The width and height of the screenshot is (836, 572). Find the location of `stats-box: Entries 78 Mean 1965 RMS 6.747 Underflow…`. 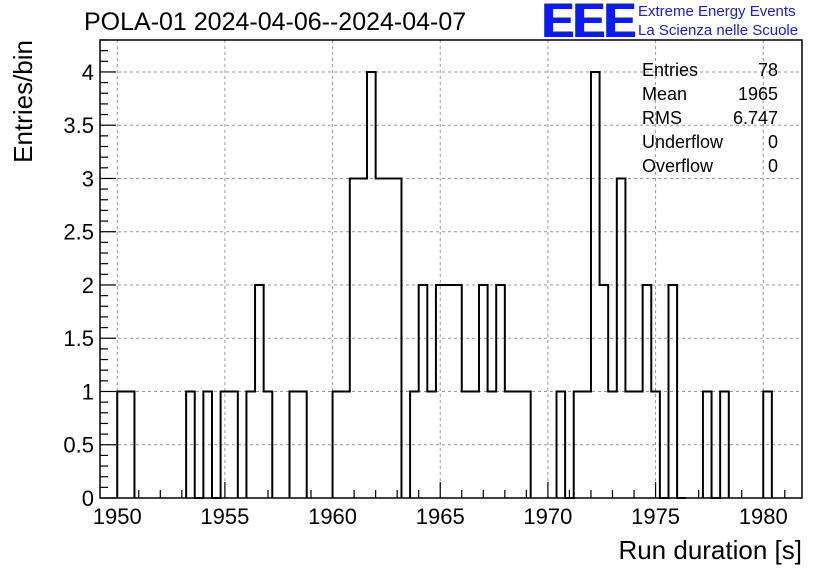

stats-box: Entries 78 Mean 1965 RMS 6.747 Underflow… is located at coordinates (710, 118).